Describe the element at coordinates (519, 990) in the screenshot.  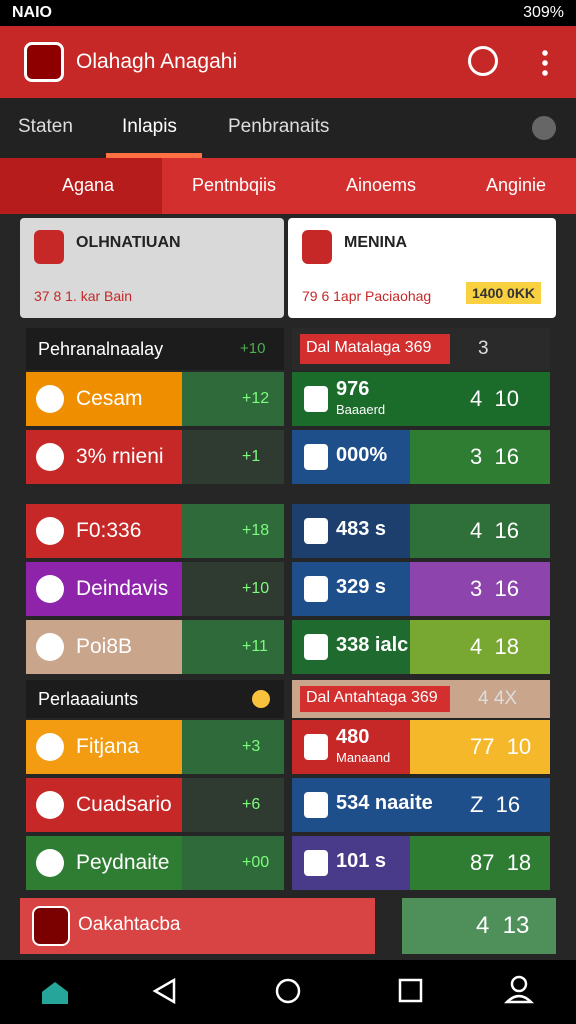
I see `nav-profile` at that location.